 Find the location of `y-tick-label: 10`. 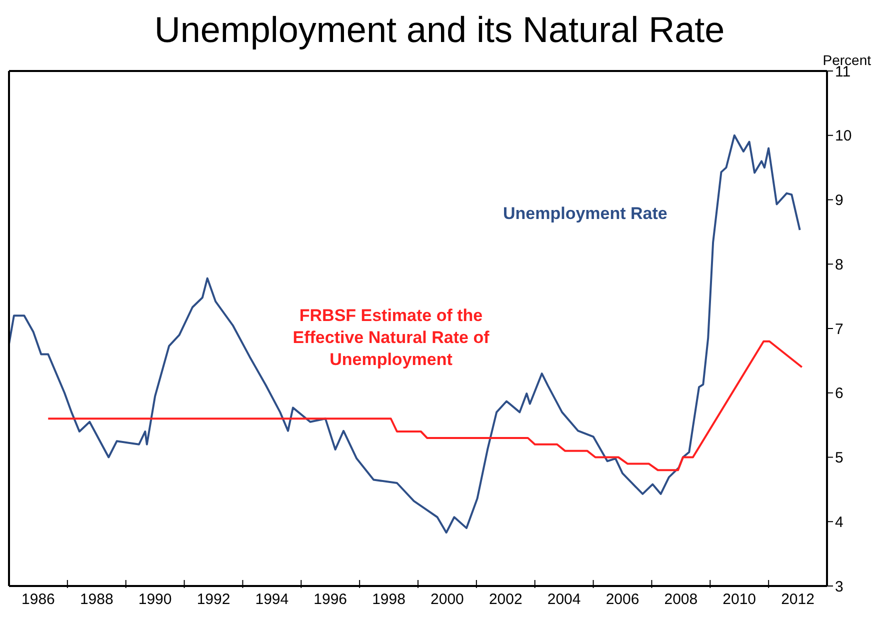

y-tick-label: 10 is located at coordinates (843, 136).